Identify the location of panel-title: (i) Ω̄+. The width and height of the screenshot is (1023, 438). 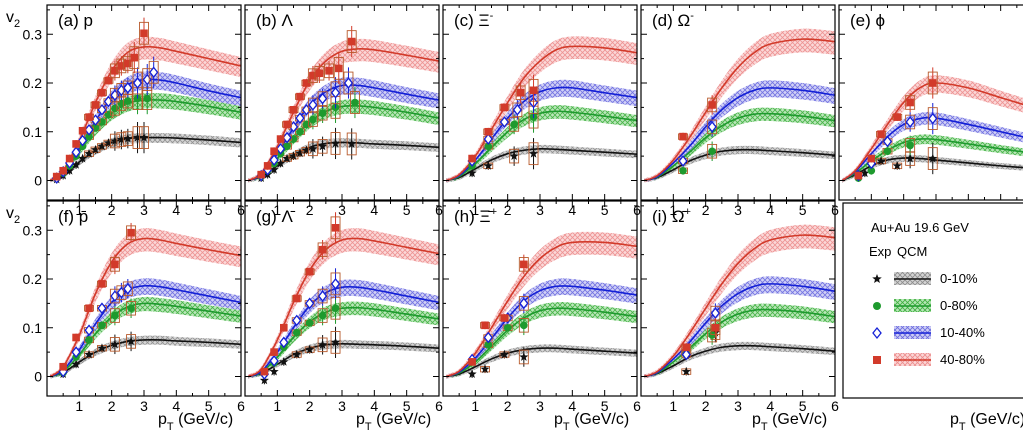
(671, 216).